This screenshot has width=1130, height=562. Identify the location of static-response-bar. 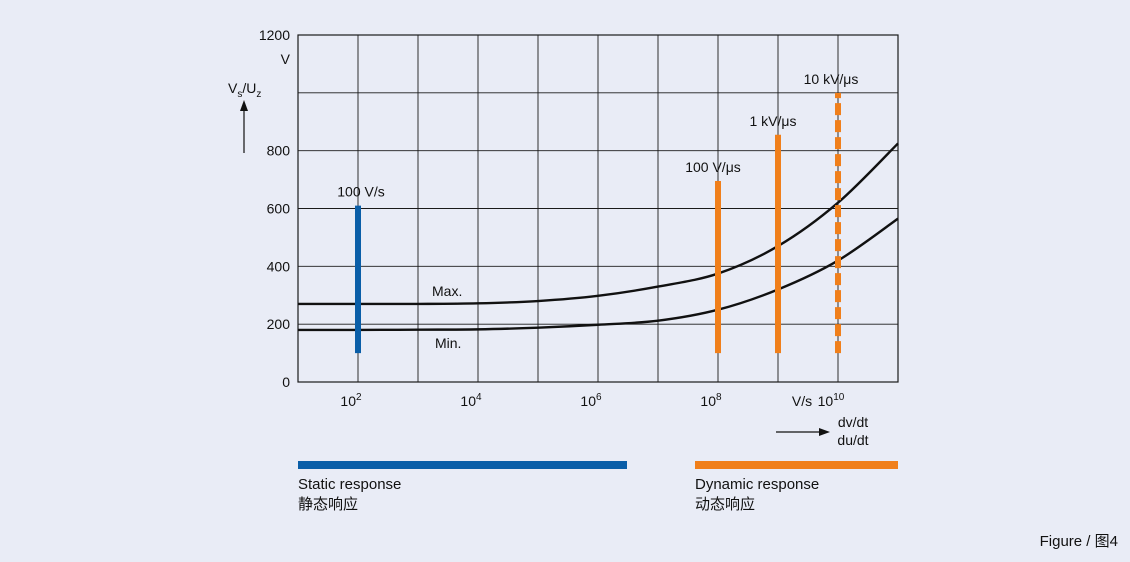
(462, 465).